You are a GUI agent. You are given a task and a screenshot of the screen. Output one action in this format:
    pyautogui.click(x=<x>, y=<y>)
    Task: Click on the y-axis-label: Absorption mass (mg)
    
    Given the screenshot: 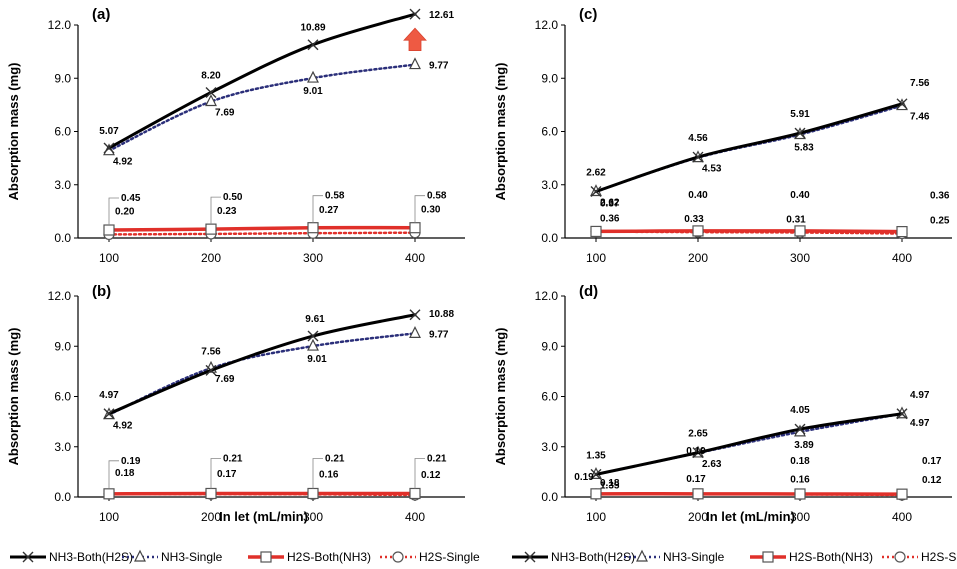 What is the action you would take?
    pyautogui.click(x=500, y=132)
    